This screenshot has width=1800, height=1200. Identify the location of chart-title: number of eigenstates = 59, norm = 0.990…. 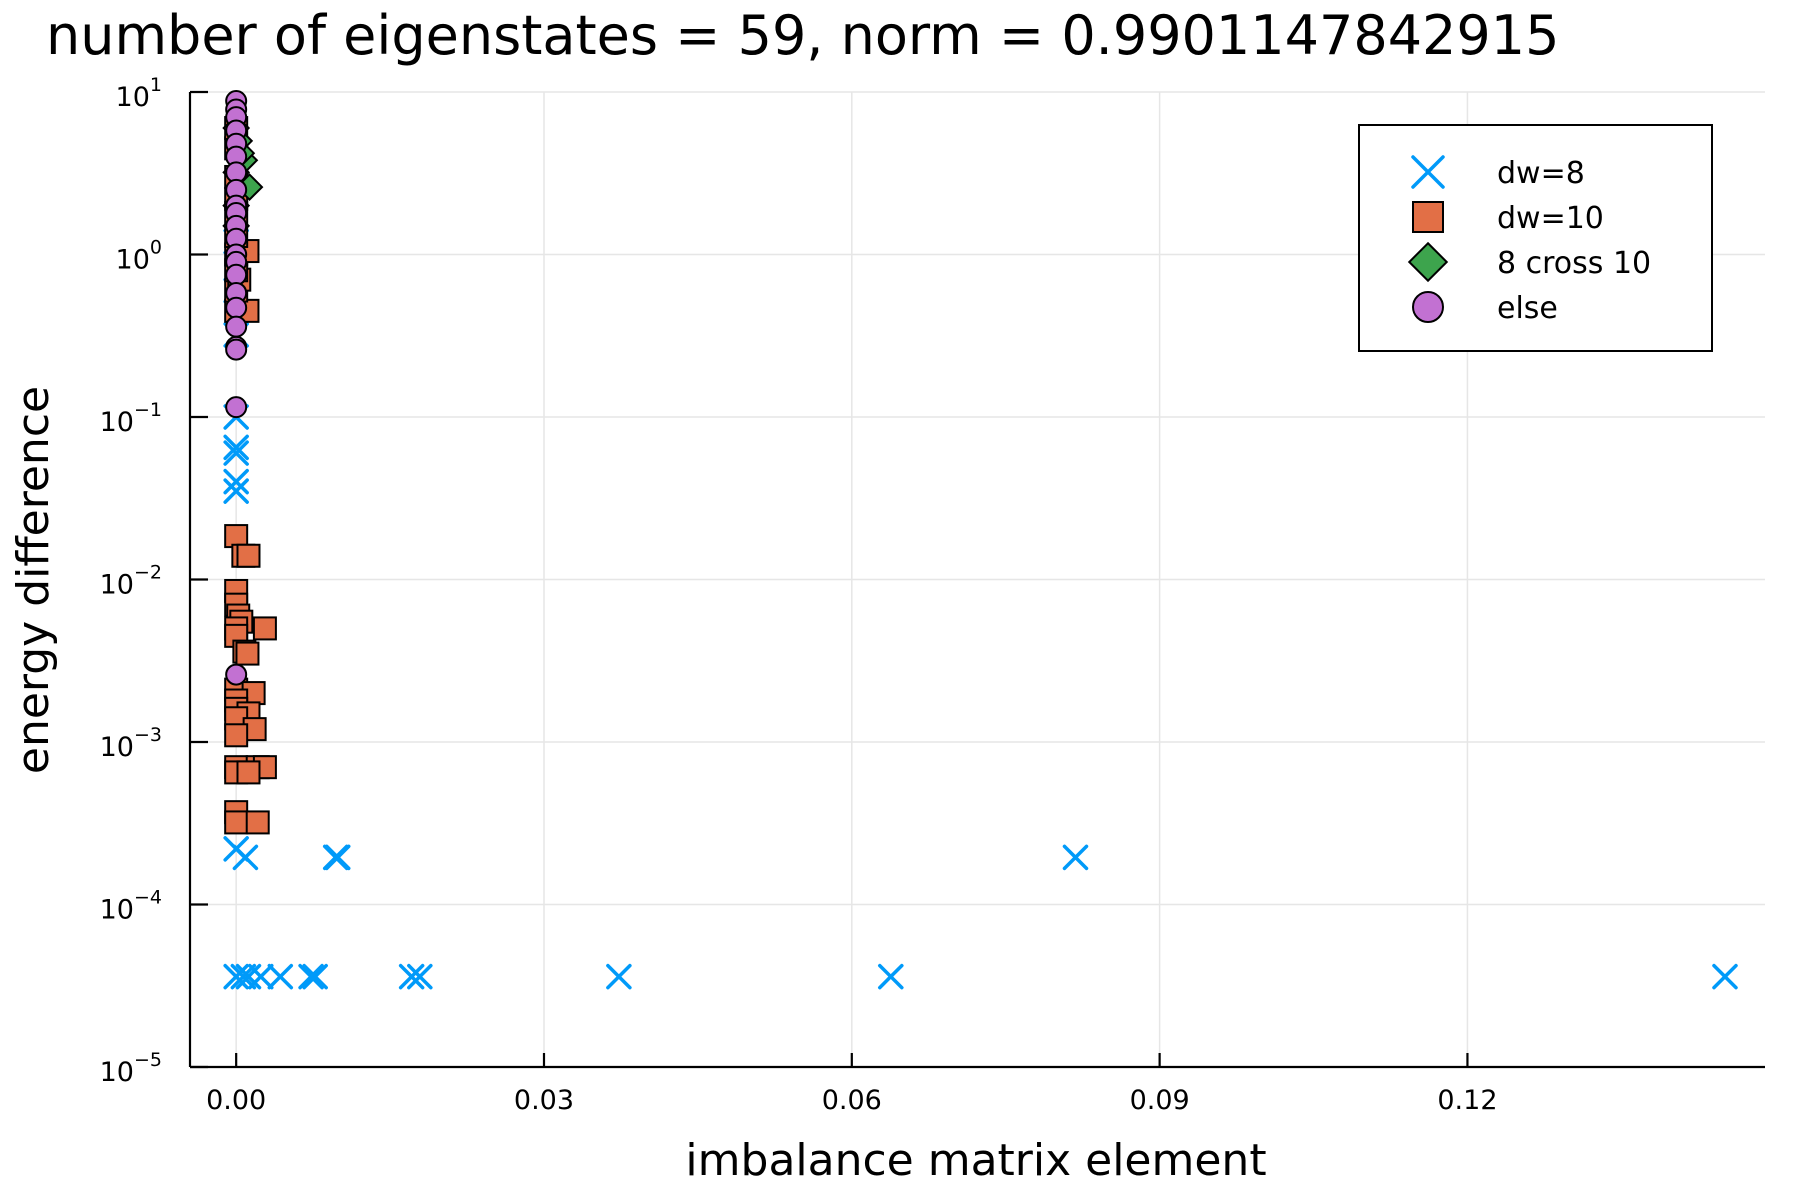
(802, 35).